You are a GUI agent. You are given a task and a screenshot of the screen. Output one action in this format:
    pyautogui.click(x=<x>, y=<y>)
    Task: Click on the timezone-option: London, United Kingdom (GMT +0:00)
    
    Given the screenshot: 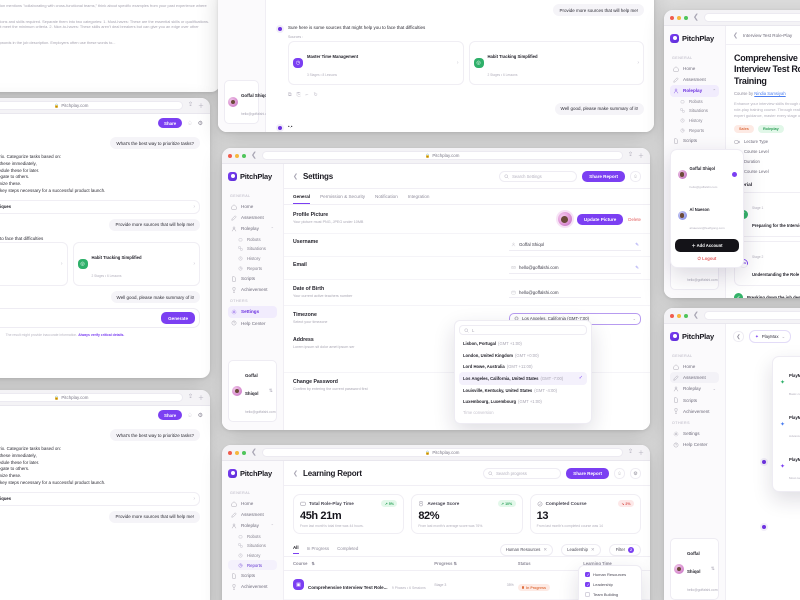 What is the action you would take?
    pyautogui.click(x=523, y=354)
    